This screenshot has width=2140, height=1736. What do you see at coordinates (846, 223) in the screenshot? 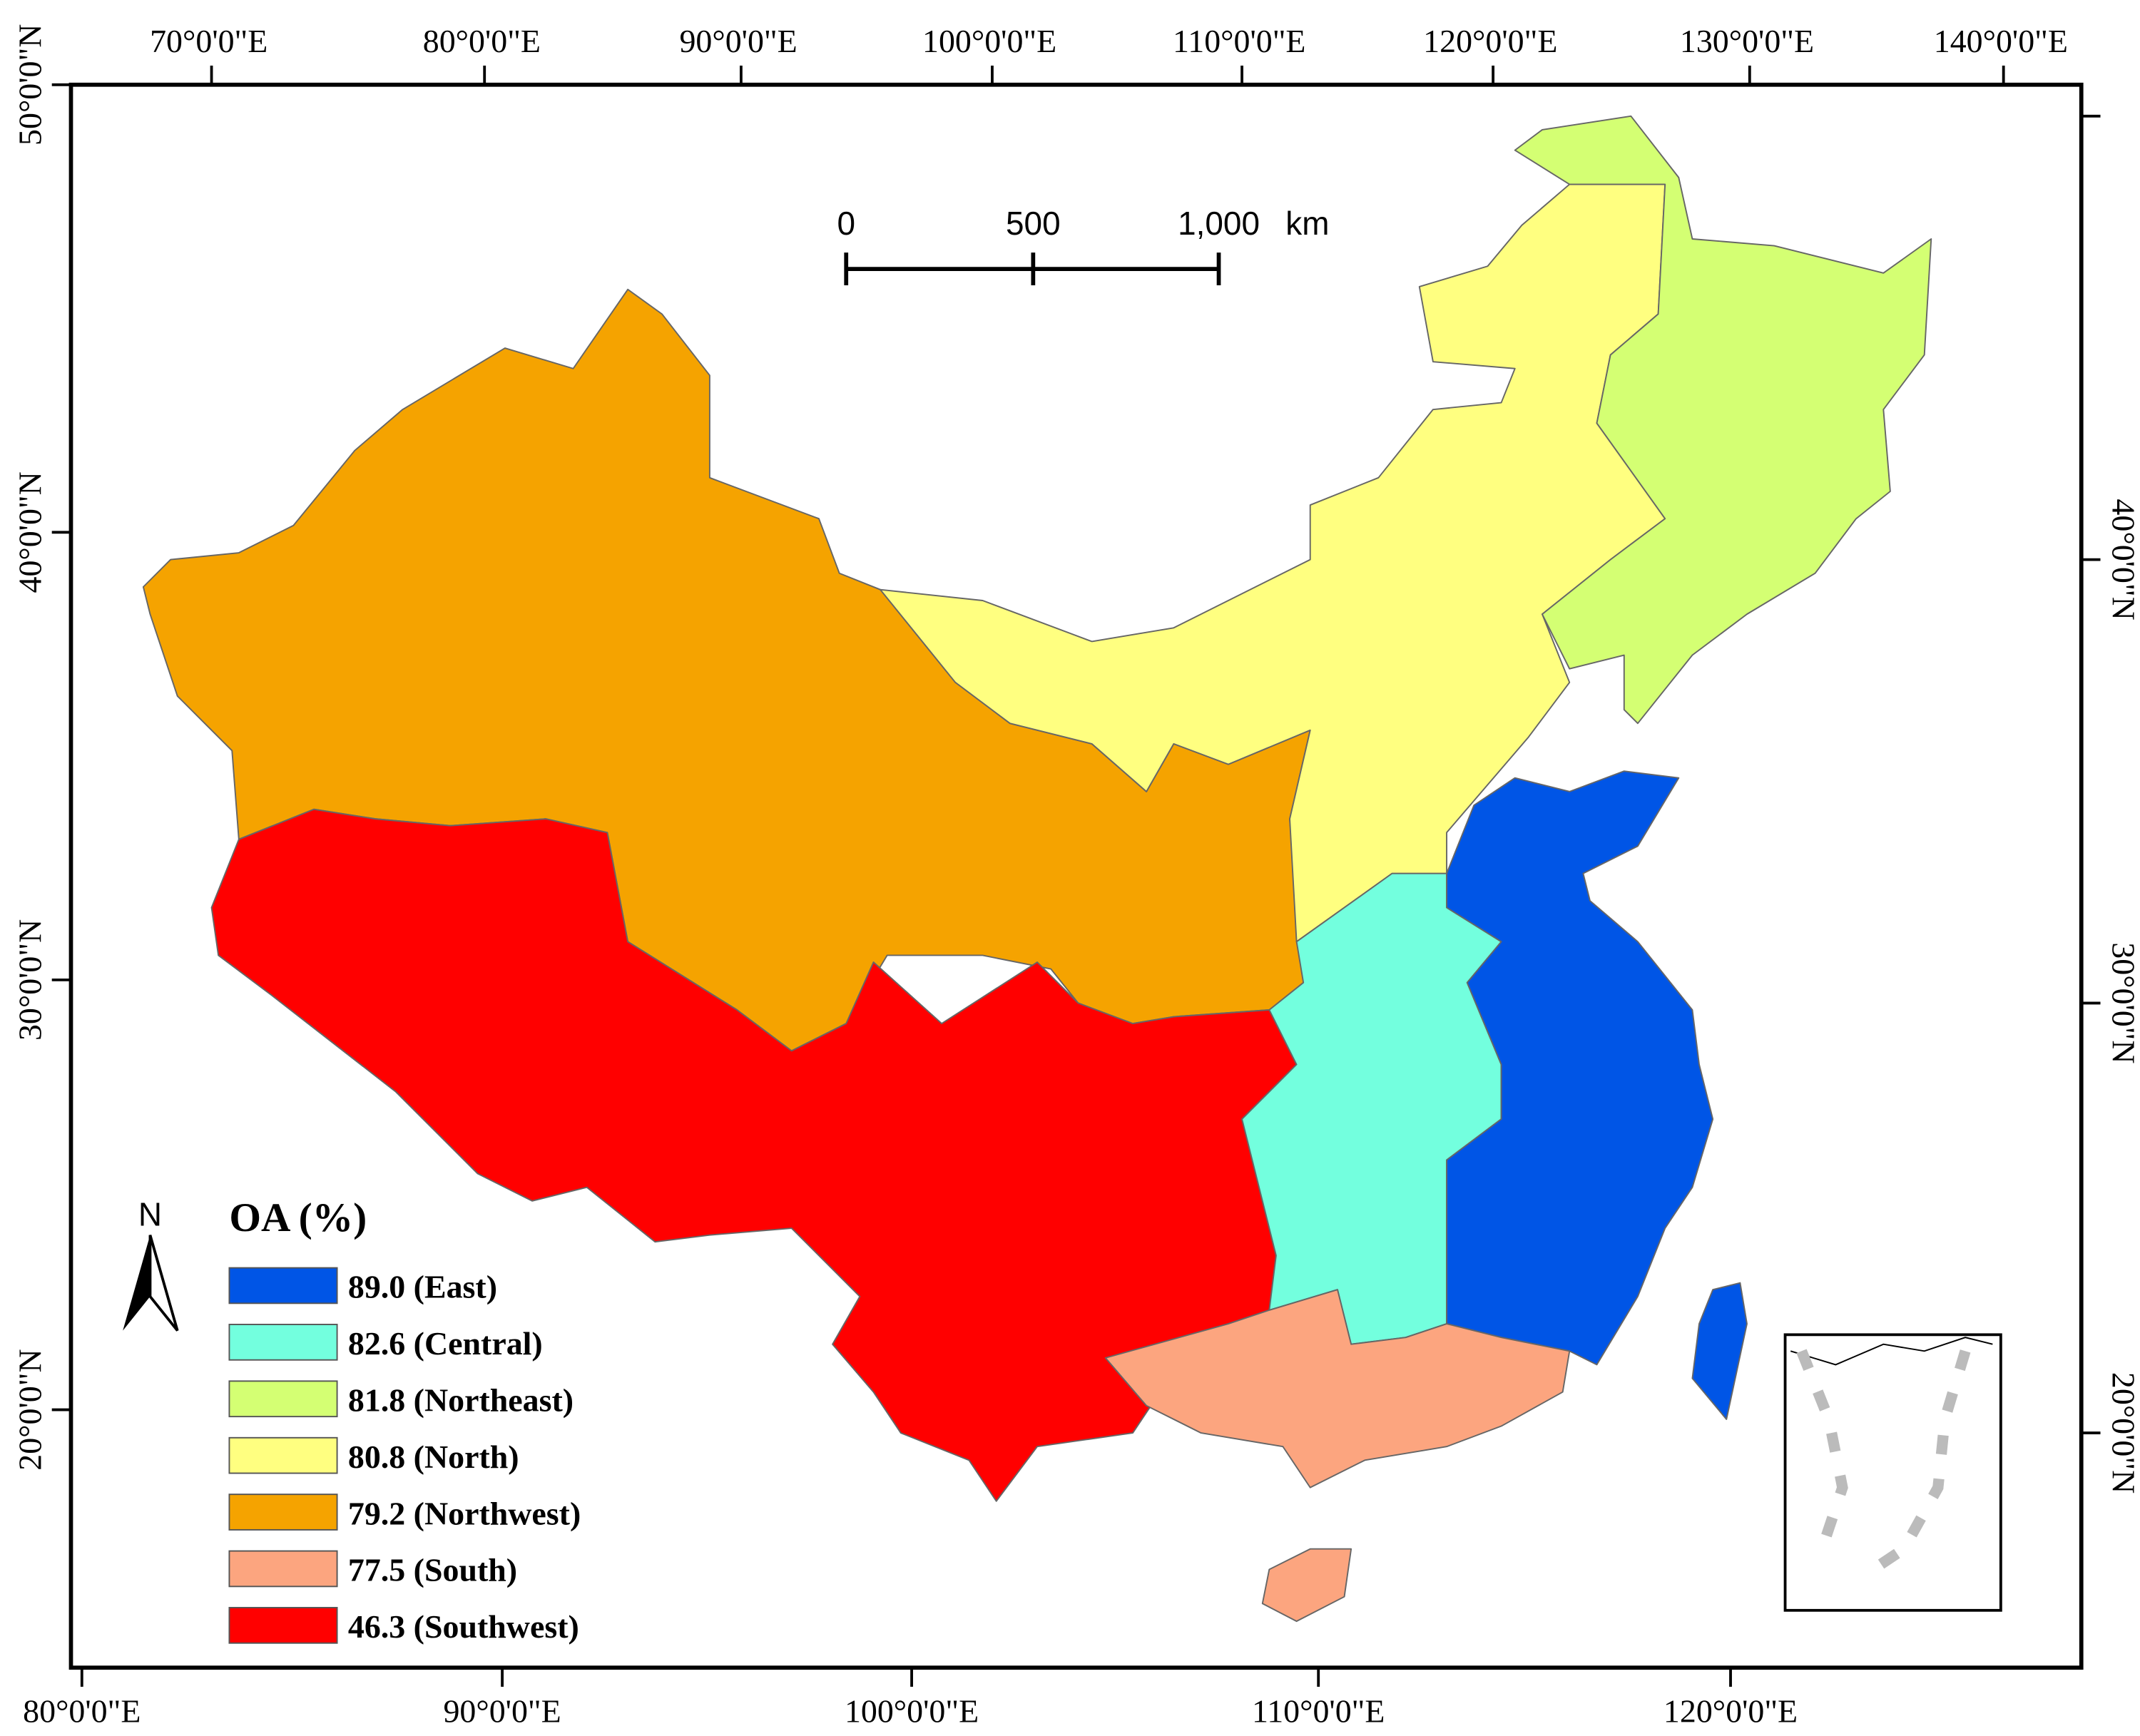
I see `scale-label: 0` at bounding box center [846, 223].